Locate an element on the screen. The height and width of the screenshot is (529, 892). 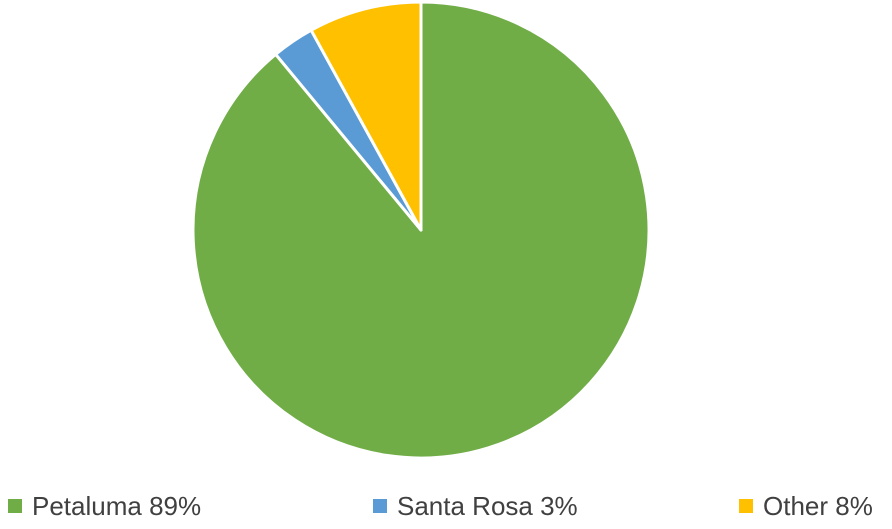
legend-label-other: Other 8% is located at coordinates (818, 506).